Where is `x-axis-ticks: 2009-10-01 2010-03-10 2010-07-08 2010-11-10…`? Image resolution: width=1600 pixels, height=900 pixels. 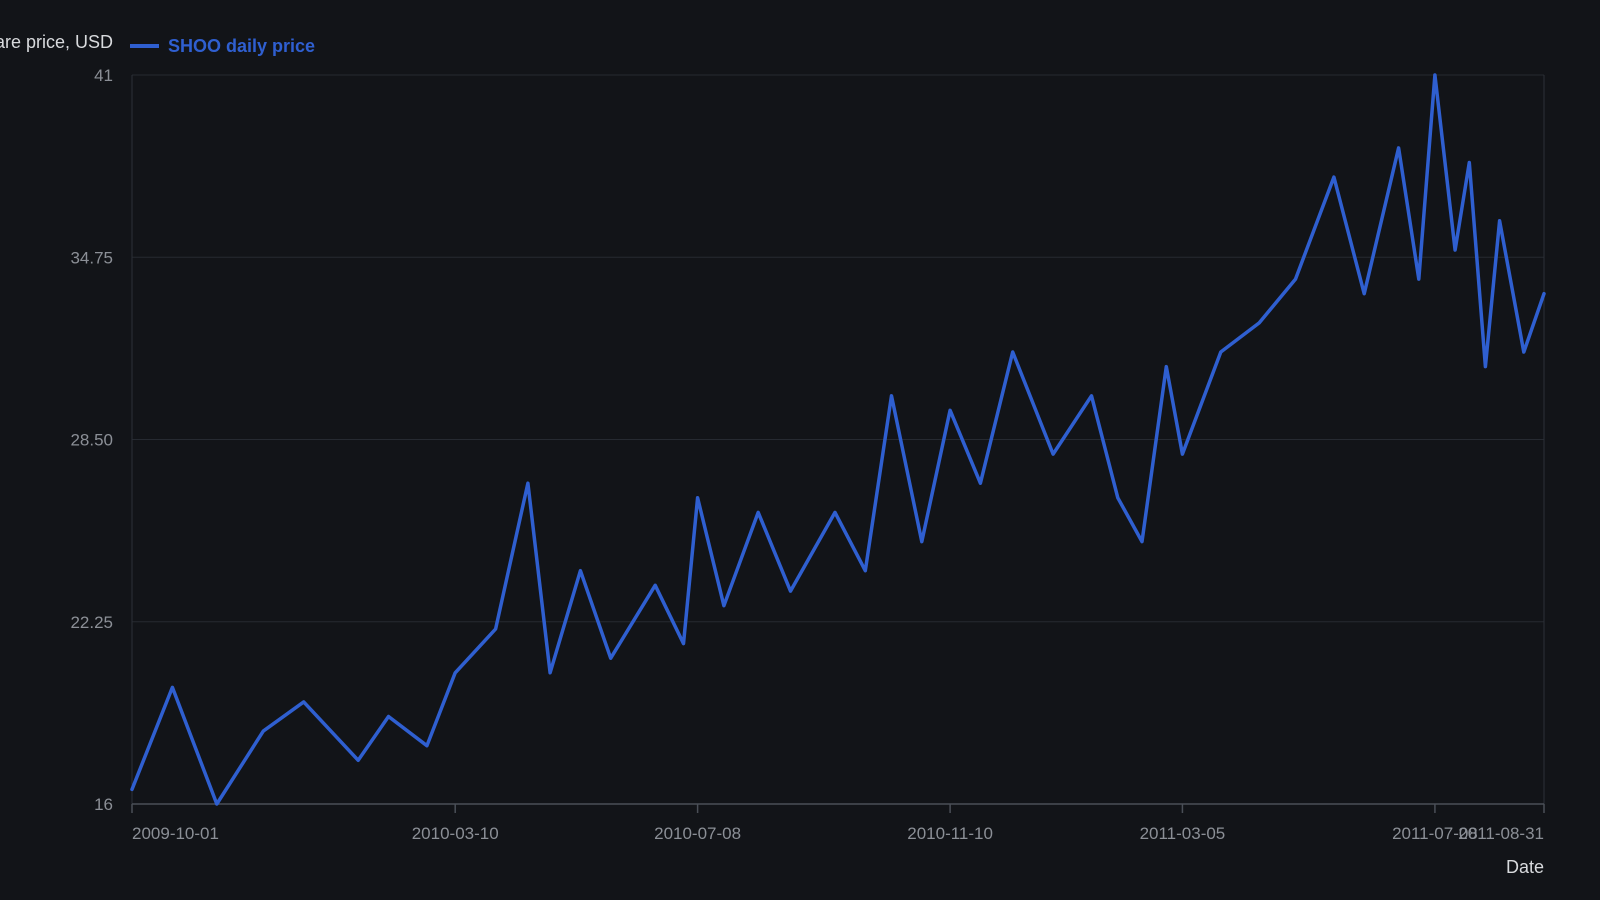 x-axis-ticks: 2009-10-01 2010-03-10 2010-07-08 2010-11-10… is located at coordinates (838, 823).